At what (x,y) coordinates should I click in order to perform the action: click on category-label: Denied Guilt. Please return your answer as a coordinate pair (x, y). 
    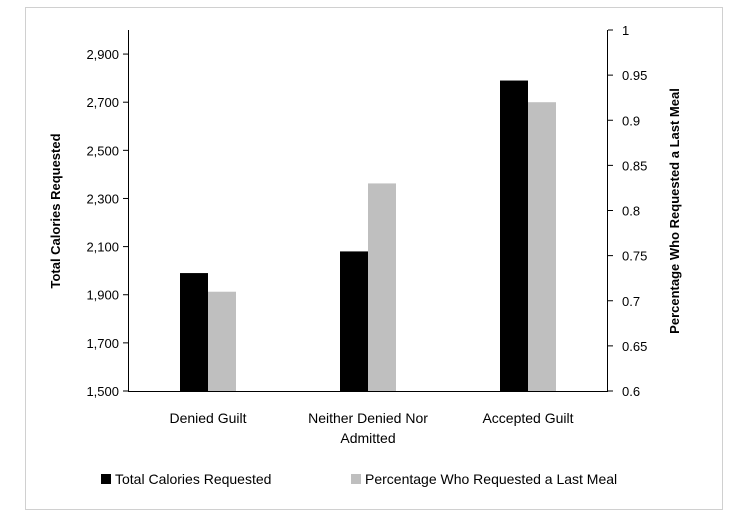
    Looking at the image, I should click on (207, 418).